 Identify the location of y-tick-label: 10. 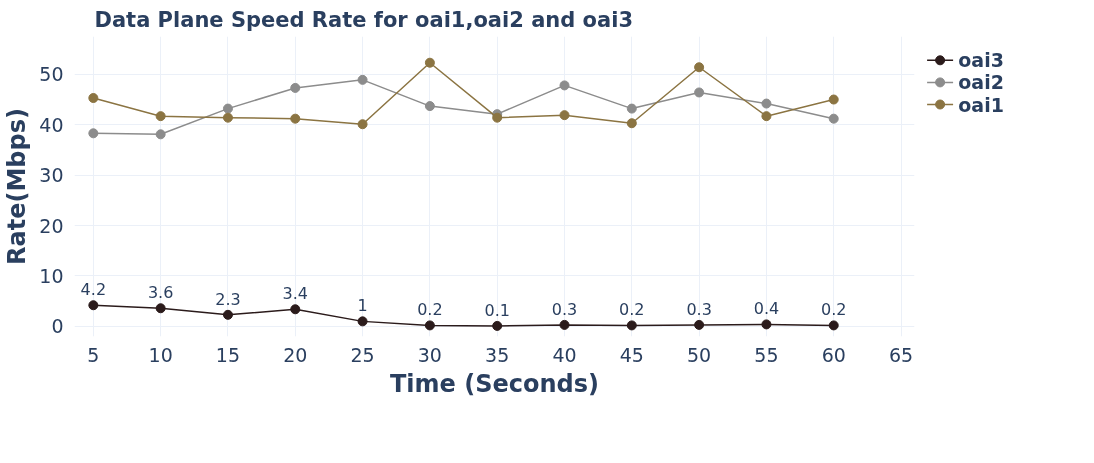
(51, 276).